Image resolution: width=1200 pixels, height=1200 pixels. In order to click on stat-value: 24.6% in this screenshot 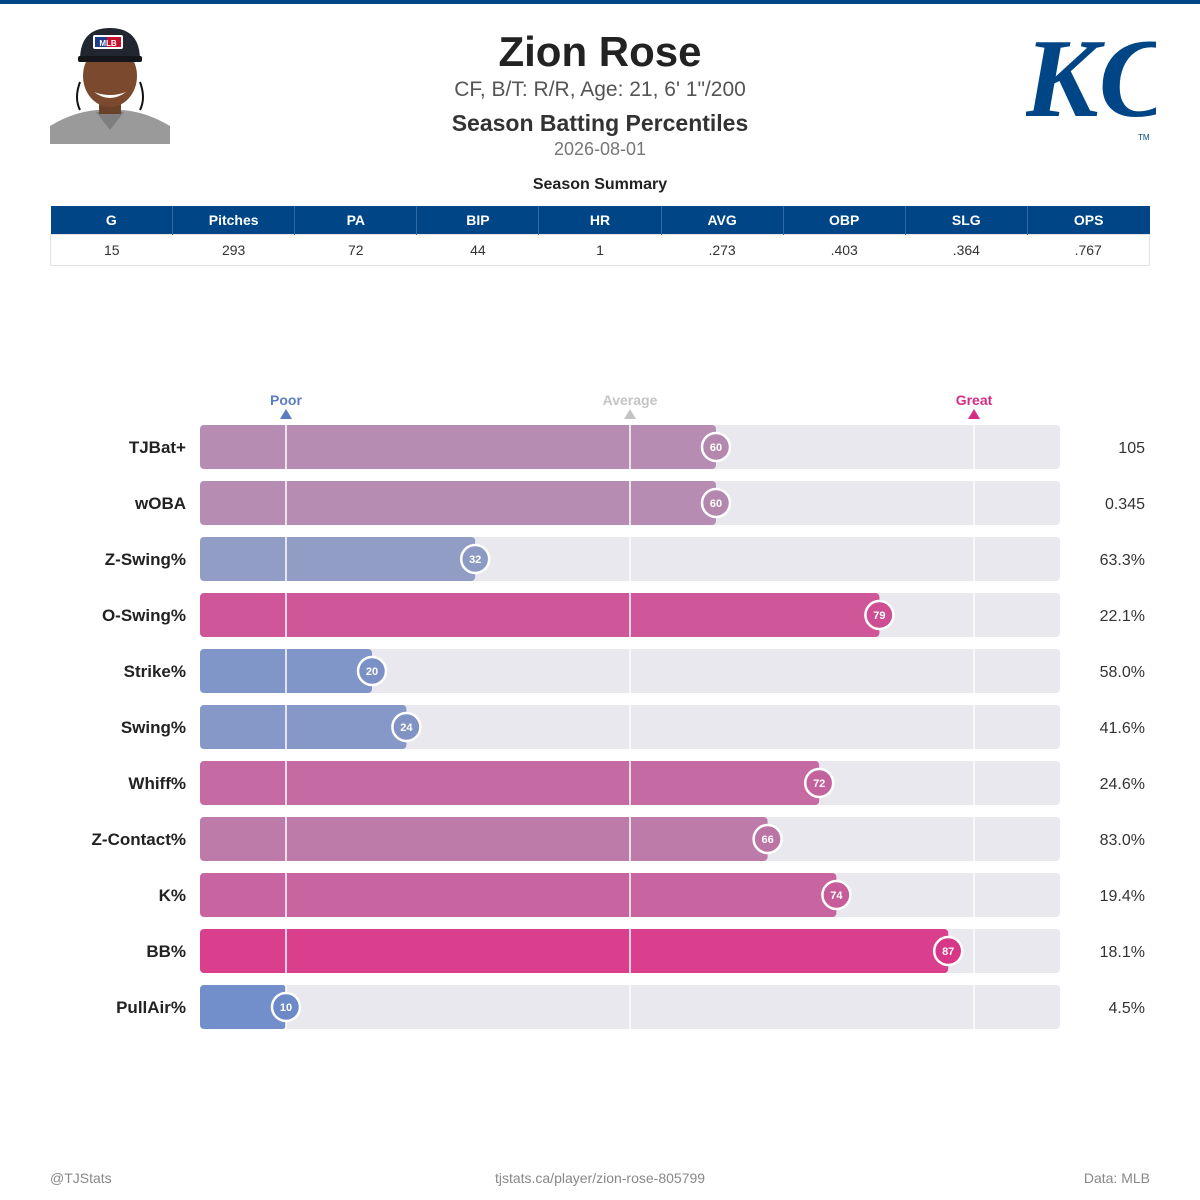, I will do `click(1122, 784)`.